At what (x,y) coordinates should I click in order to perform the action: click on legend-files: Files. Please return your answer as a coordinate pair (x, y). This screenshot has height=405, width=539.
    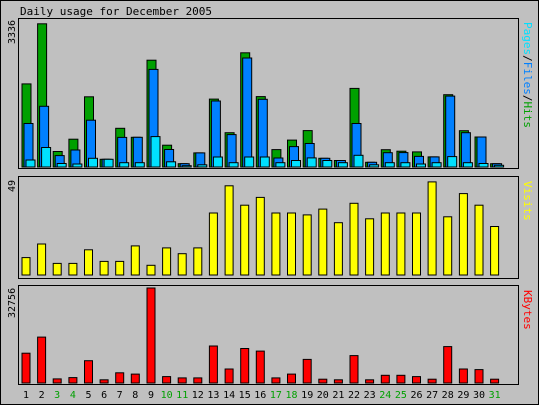
    Looking at the image, I should click on (527, 78).